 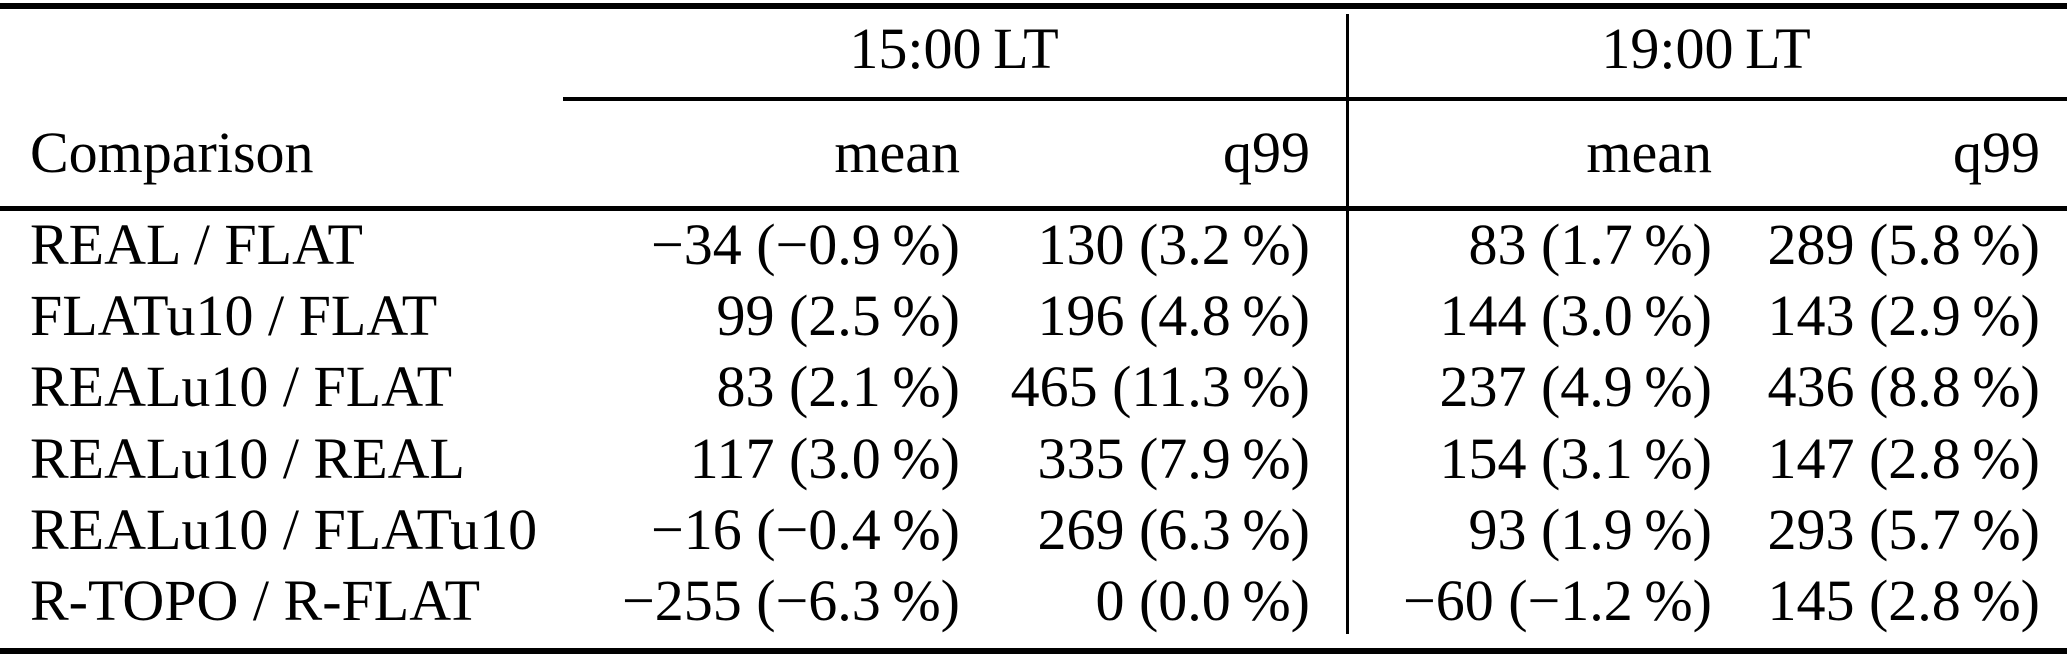 I want to click on mean-1900-cell: 237 (4.9 %), so click(x=1575, y=387).